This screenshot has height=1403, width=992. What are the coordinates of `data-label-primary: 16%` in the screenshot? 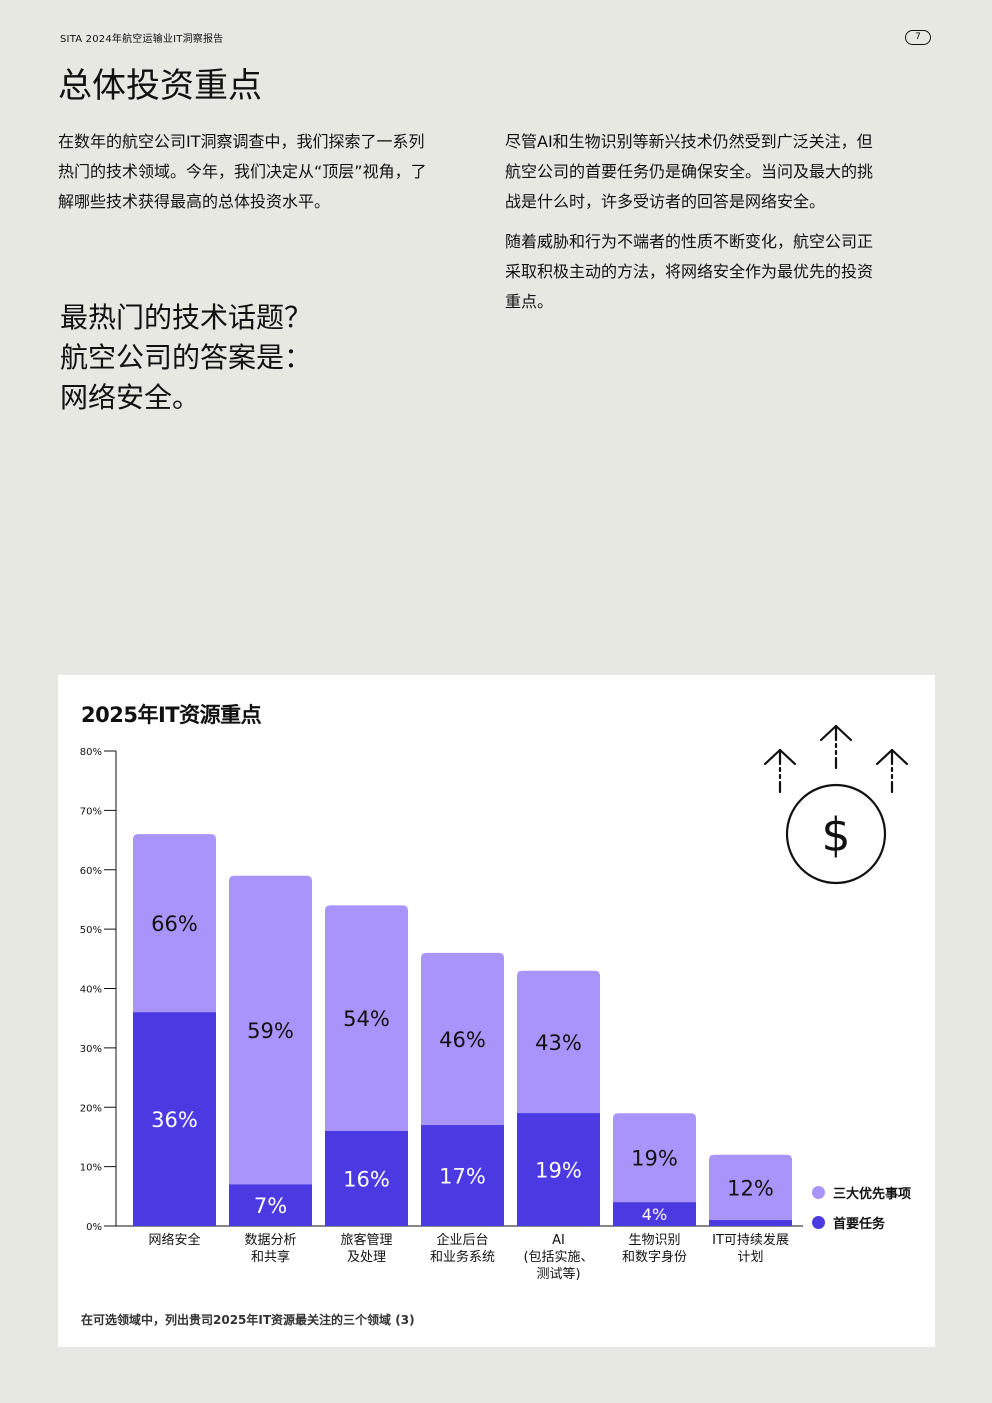 It's located at (366, 1180).